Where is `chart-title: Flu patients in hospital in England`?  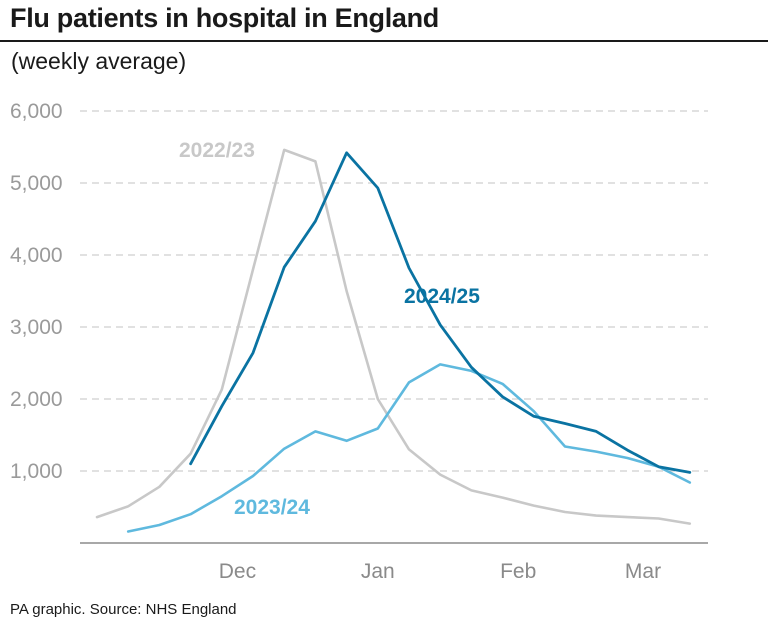
chart-title: Flu patients in hospital in England is located at coordinates (225, 18).